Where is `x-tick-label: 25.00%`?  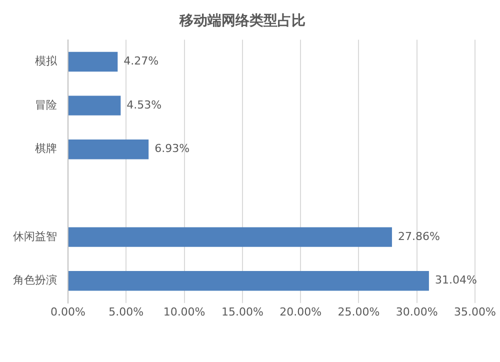 x-tick-label: 25.00% is located at coordinates (359, 311).